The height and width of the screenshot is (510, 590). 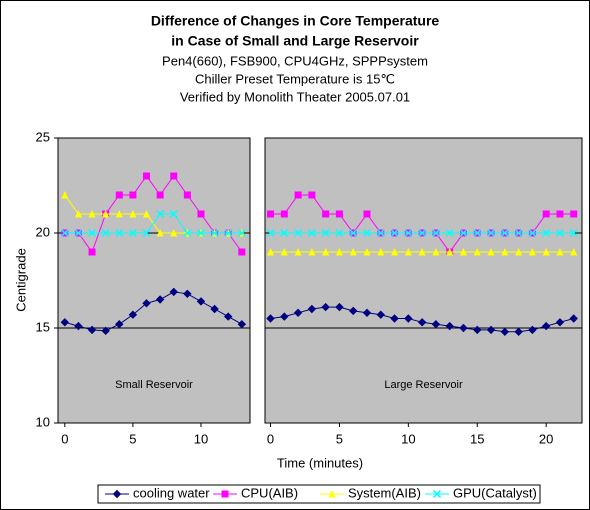 I want to click on chart-subtitle: Pen4(660), FSB900, CPU4GHz, SPPPsystem, so click(x=295, y=60).